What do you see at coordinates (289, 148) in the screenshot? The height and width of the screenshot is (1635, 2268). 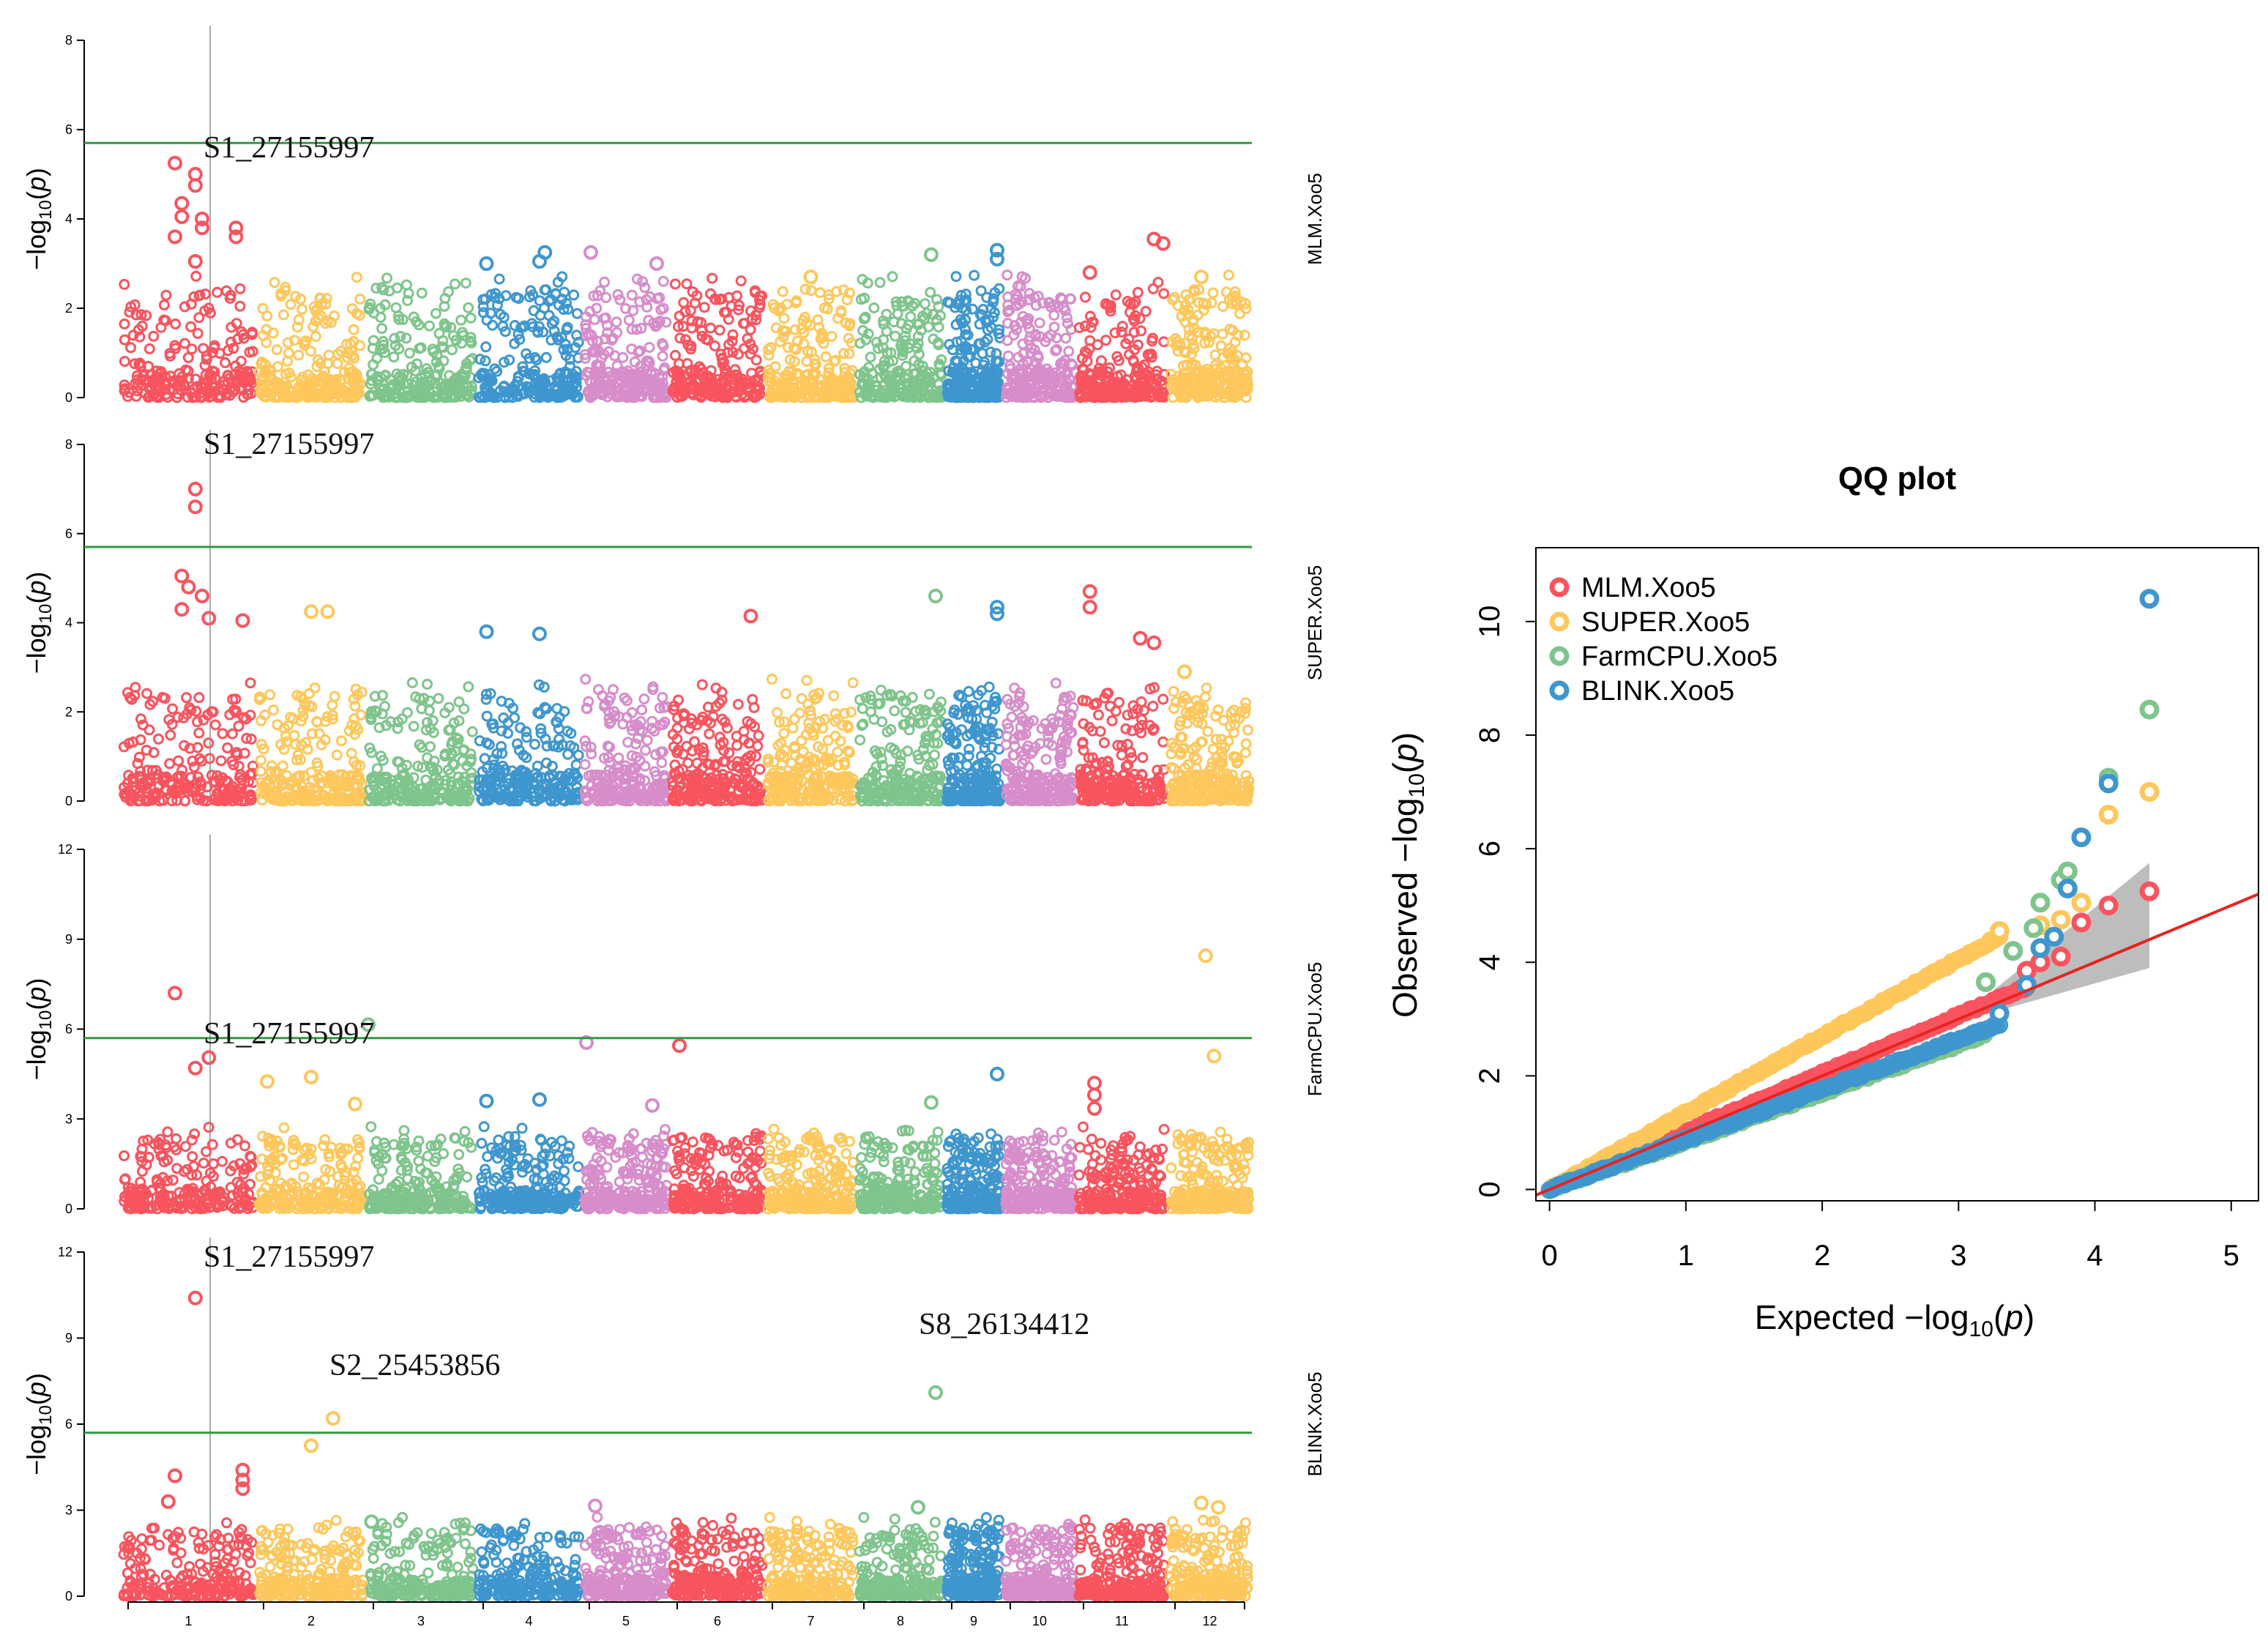 I see `snp-annotation-label: S1_27155997` at bounding box center [289, 148].